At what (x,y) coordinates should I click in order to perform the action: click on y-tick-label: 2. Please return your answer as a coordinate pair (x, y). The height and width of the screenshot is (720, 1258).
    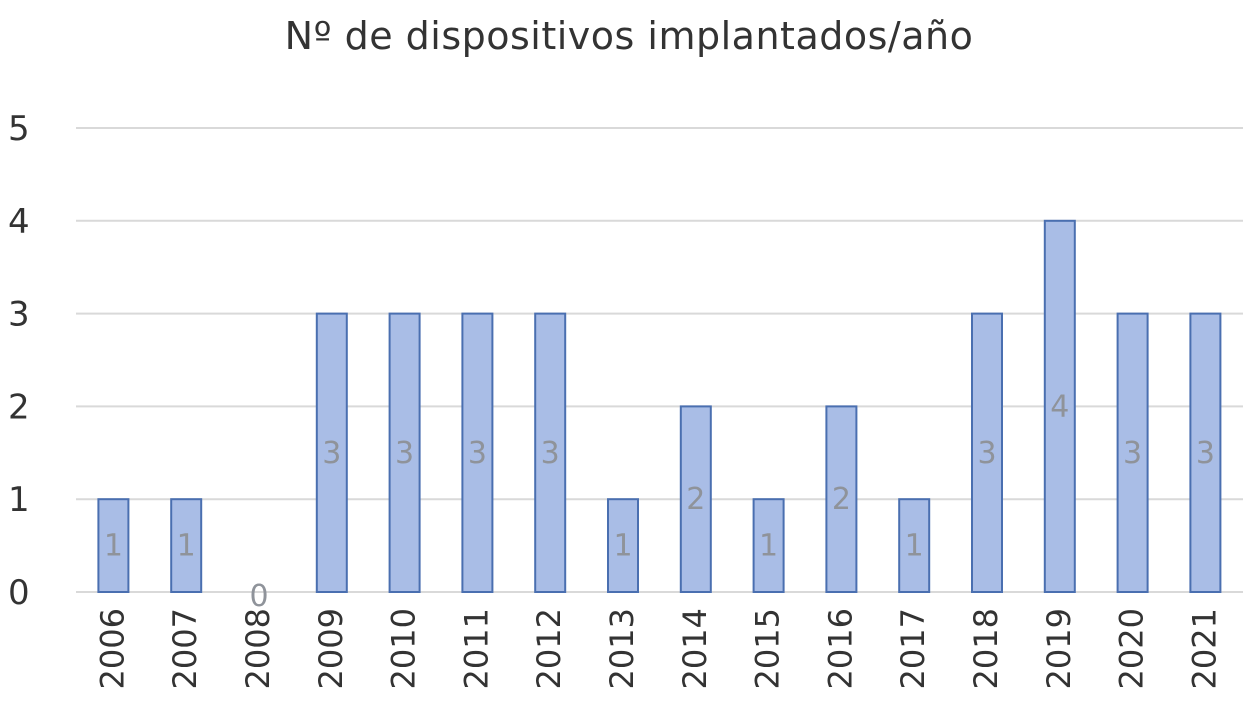
    Looking at the image, I should click on (19, 407).